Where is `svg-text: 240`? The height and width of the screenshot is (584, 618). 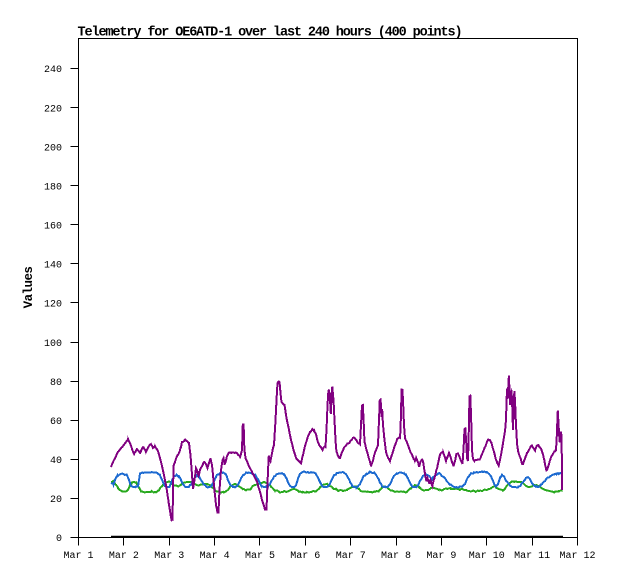 svg-text: 240 is located at coordinates (53, 70).